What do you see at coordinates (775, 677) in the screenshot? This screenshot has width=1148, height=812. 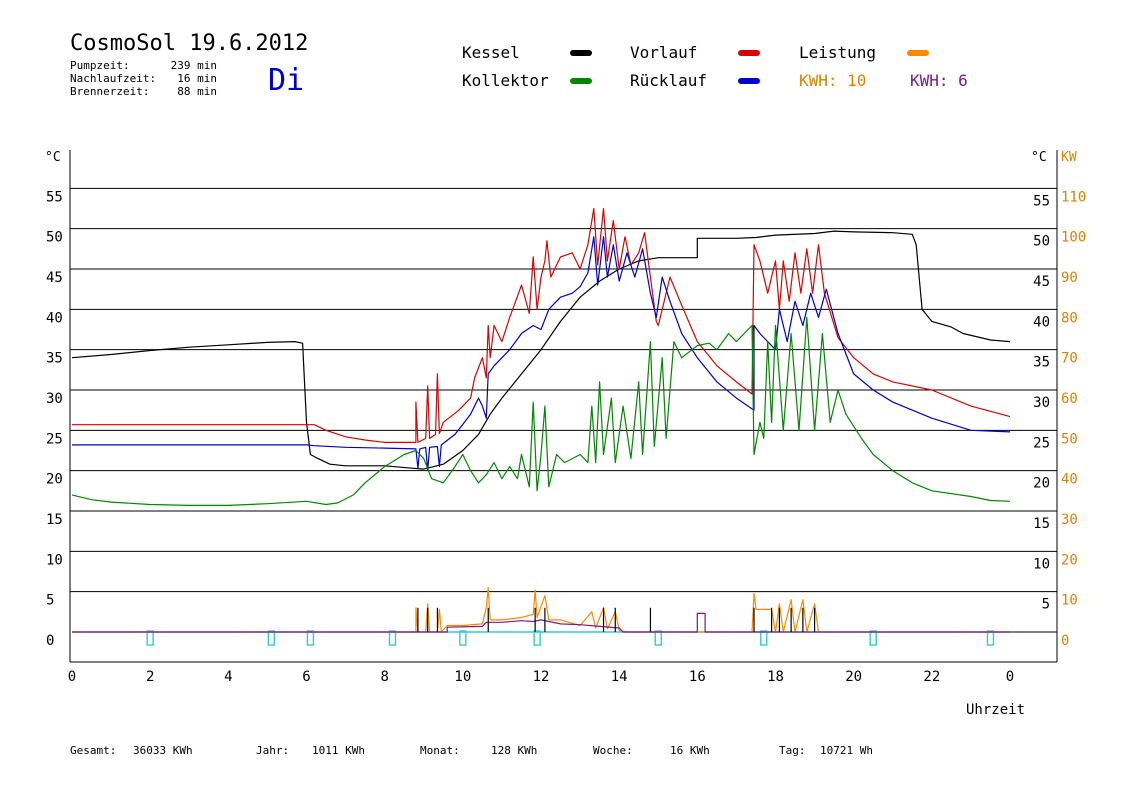 I see `x-tick-label: 18` at bounding box center [775, 677].